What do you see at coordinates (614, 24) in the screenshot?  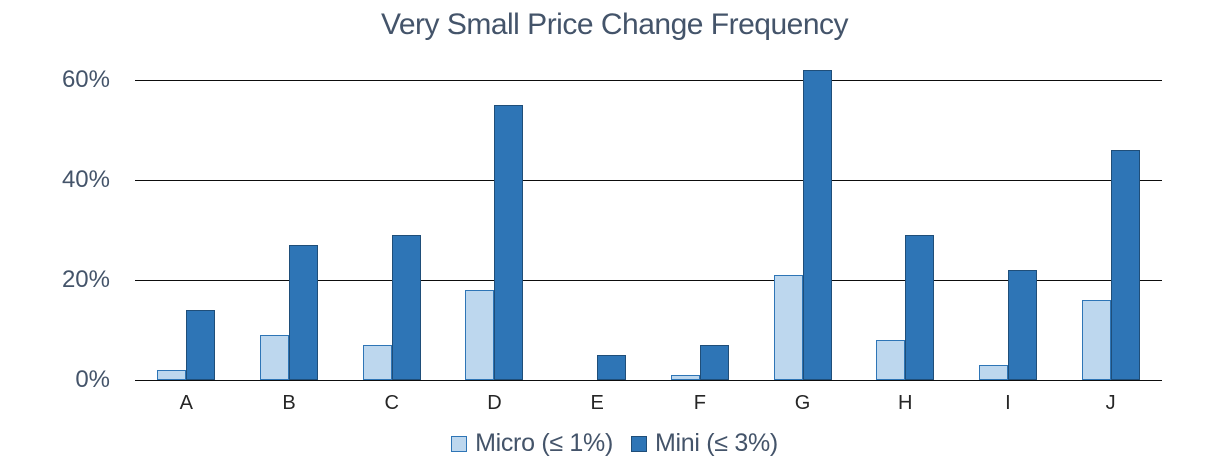 I see `chart-title: Very Small Price Change Frequency` at bounding box center [614, 24].